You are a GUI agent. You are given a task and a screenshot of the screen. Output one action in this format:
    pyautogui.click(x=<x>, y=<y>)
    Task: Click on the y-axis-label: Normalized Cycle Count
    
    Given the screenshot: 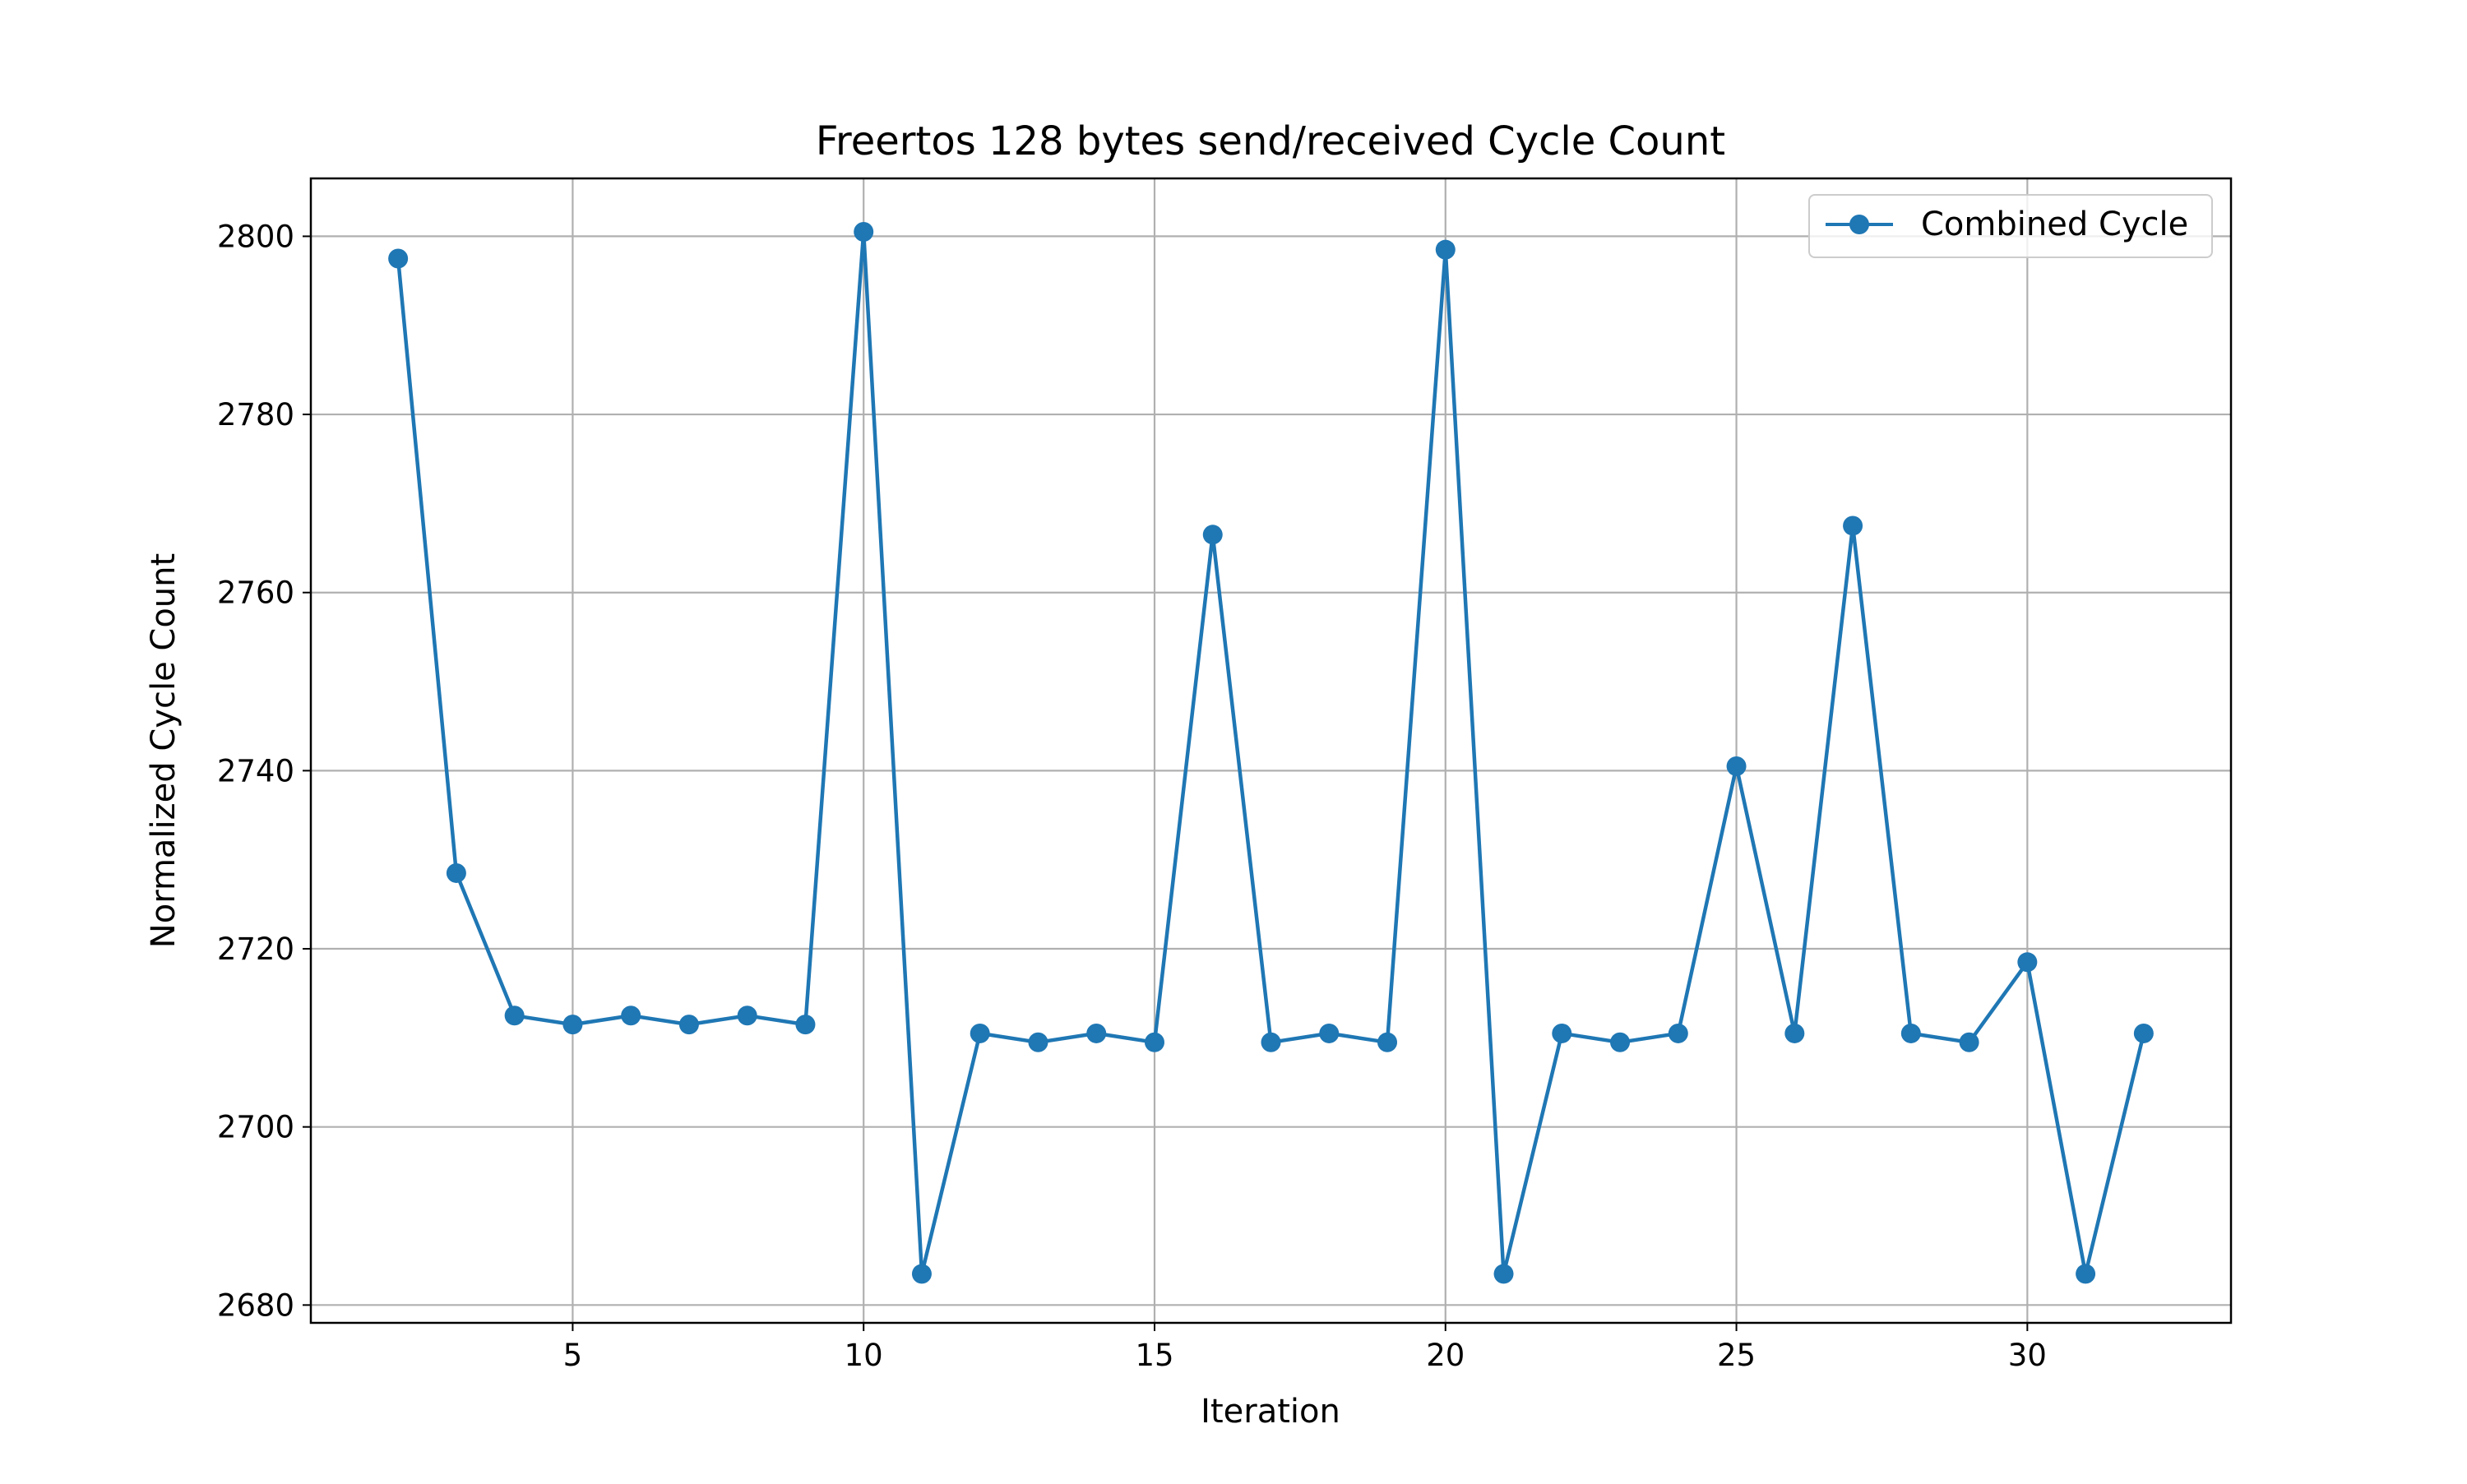 What is the action you would take?
    pyautogui.click(x=164, y=750)
    